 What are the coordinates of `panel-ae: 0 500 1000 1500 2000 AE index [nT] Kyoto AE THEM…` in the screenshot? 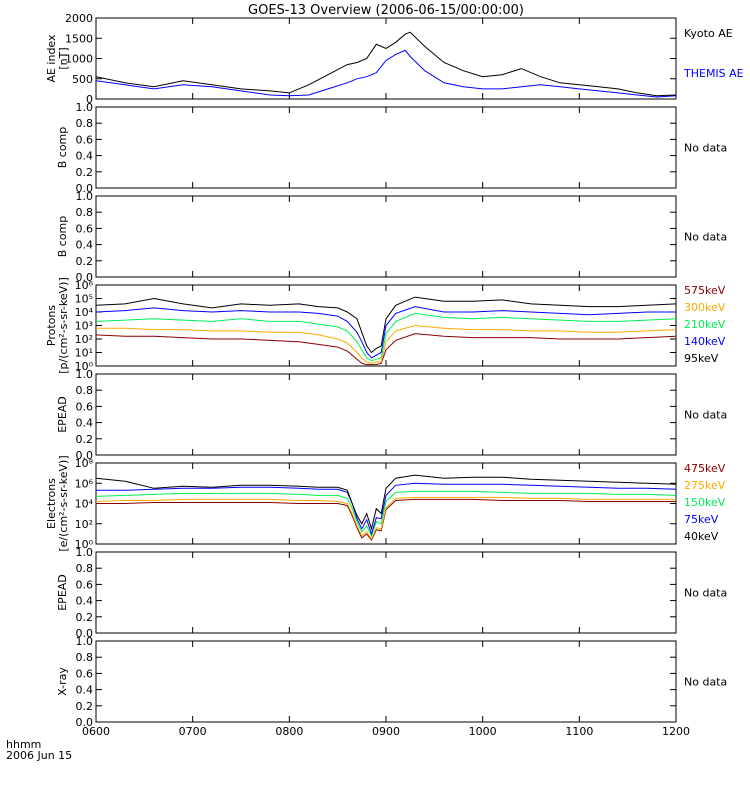 It's located at (394, 59).